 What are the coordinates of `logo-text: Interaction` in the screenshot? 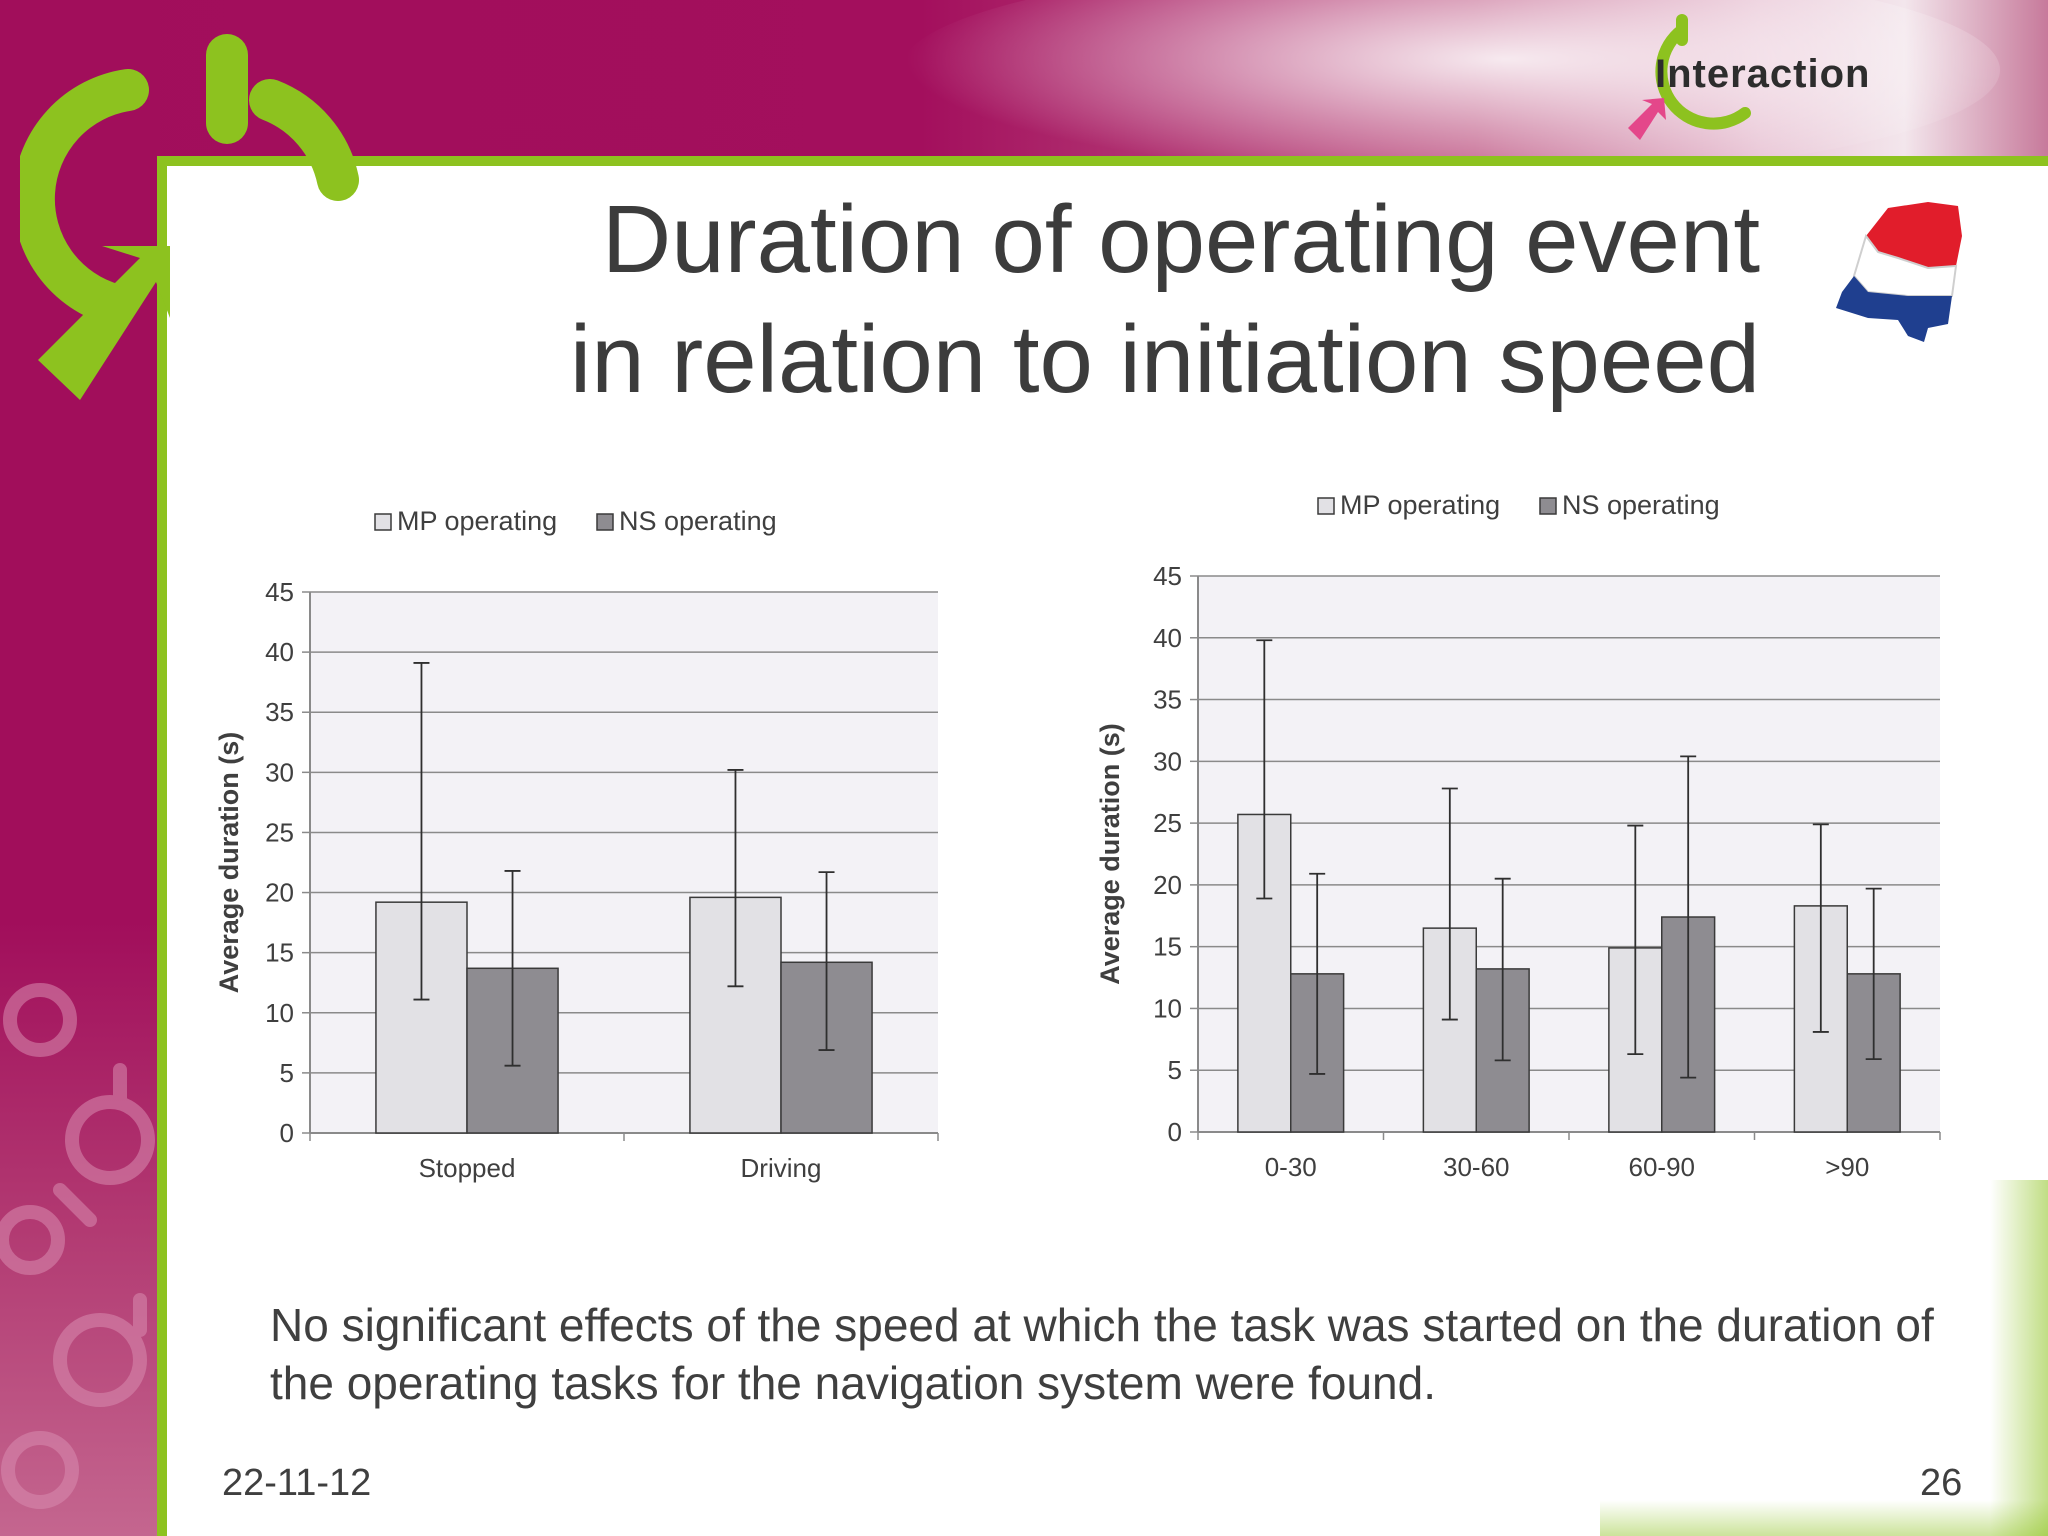 It's located at (1763, 74).